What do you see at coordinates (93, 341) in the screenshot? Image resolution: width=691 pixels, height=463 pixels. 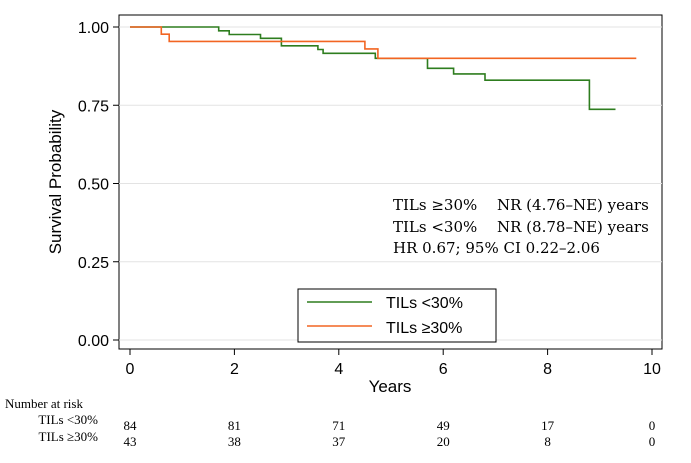 I see `y-tick-label: 0.00` at bounding box center [93, 341].